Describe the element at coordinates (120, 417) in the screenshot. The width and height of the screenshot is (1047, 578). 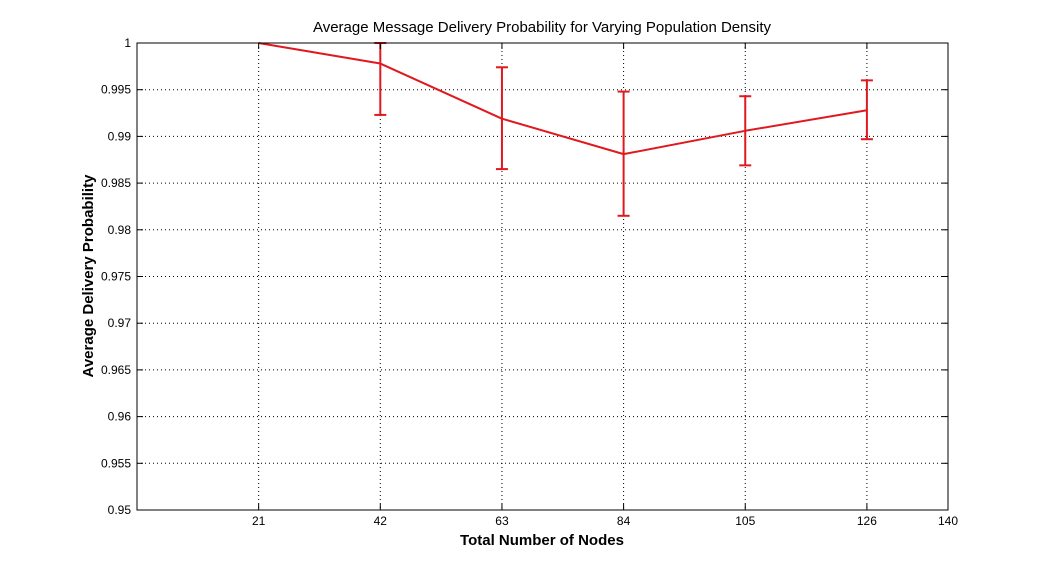
I see `y-tick-label: 0.96` at that location.